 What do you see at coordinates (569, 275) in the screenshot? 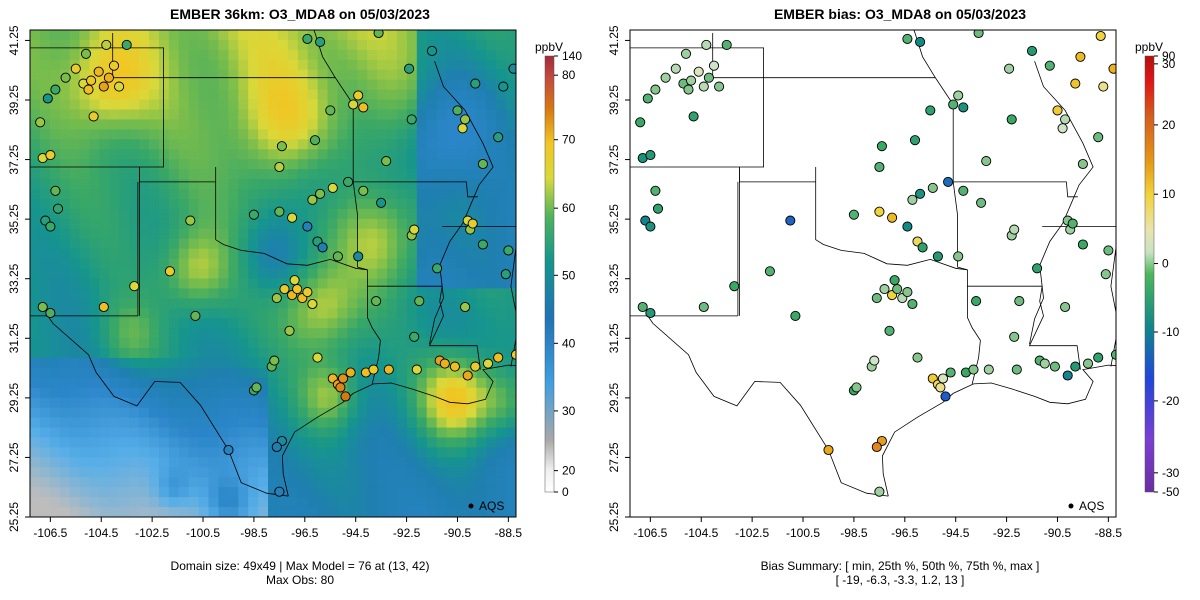
I see `colorbar-tick-label: 50` at bounding box center [569, 275].